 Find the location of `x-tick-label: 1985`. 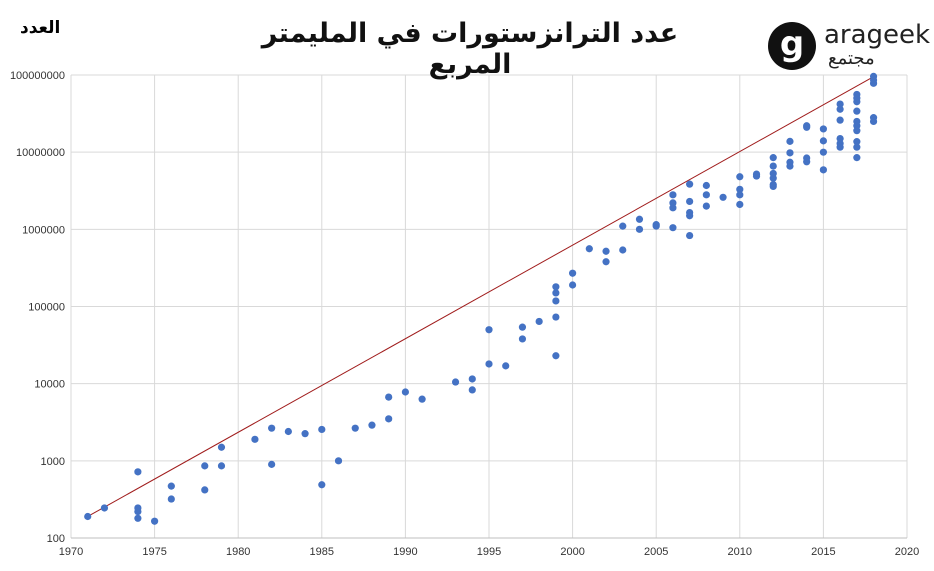

x-tick-label: 1985 is located at coordinates (322, 552).